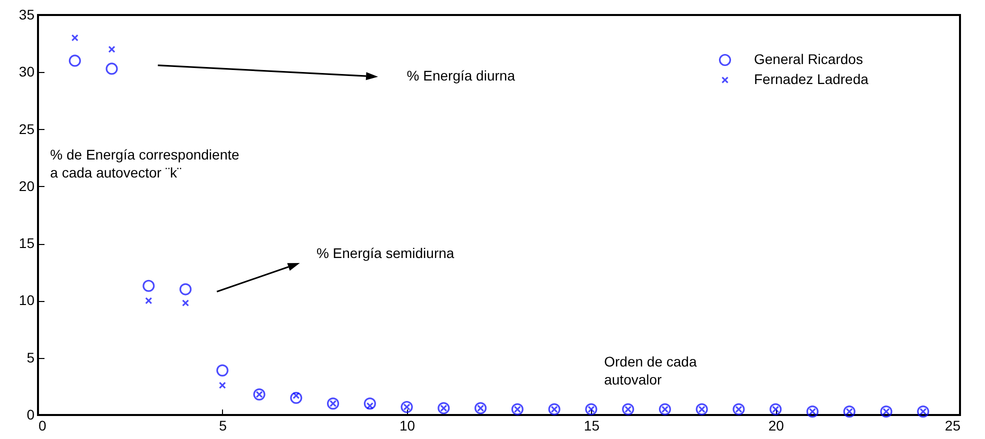 This screenshot has height=439, width=985. What do you see at coordinates (952, 426) in the screenshot?
I see `x-tick-label: 25` at bounding box center [952, 426].